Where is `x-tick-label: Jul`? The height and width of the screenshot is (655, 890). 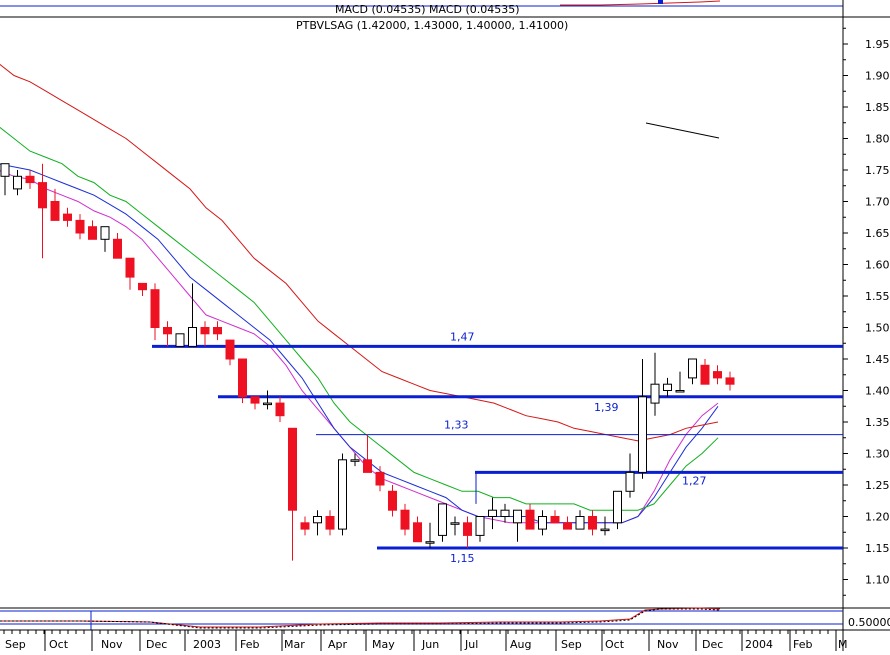
x-tick-label: Jul is located at coordinates (471, 644).